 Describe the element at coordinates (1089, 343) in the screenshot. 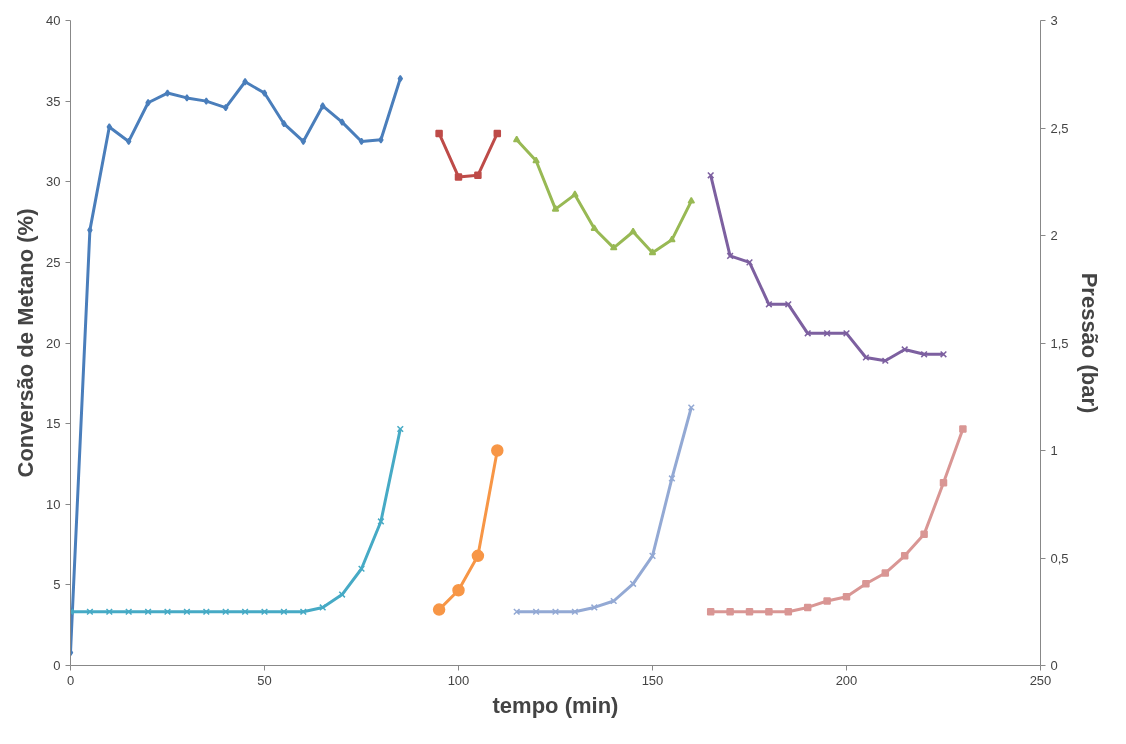

I see `y2-axis-title: Pressão (bar)` at that location.